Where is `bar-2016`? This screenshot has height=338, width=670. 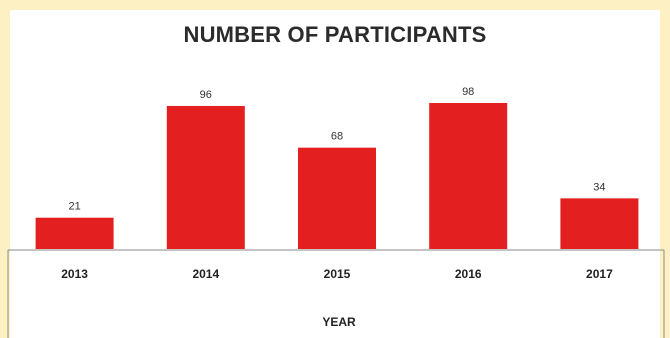
bar-2016 is located at coordinates (468, 175).